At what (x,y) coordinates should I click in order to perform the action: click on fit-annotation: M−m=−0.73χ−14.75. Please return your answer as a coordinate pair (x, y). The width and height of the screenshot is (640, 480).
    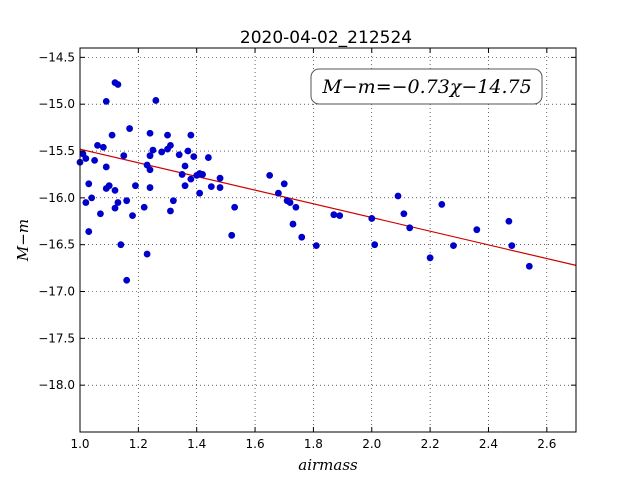
    Looking at the image, I should click on (426, 86).